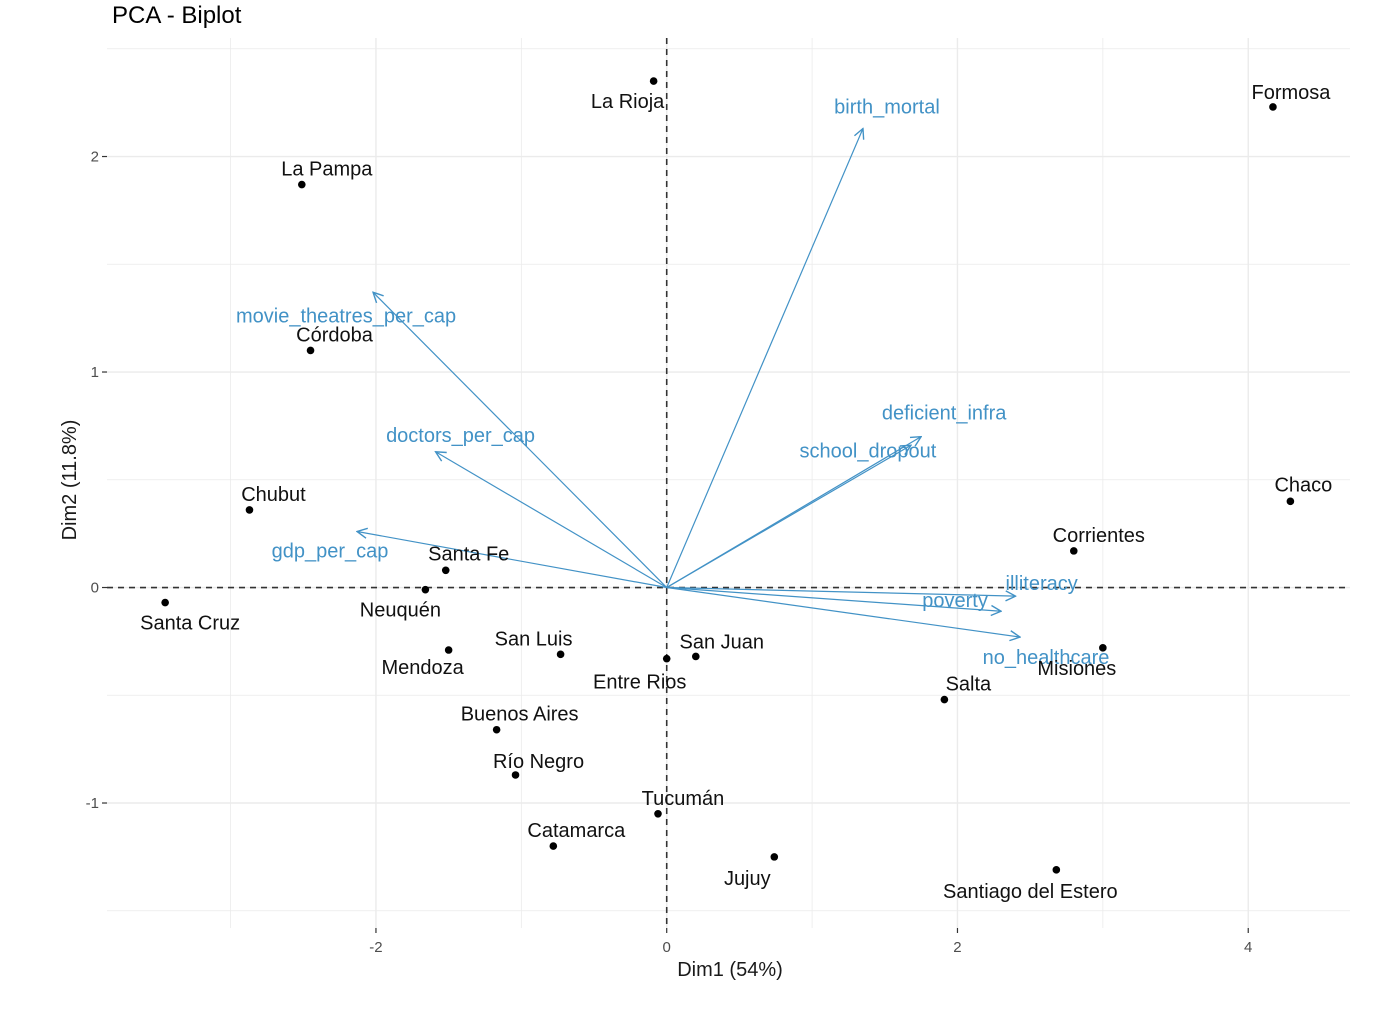 This screenshot has width=1400, height=1024. I want to click on variable-arrow-school-dropout, so click(788, 517).